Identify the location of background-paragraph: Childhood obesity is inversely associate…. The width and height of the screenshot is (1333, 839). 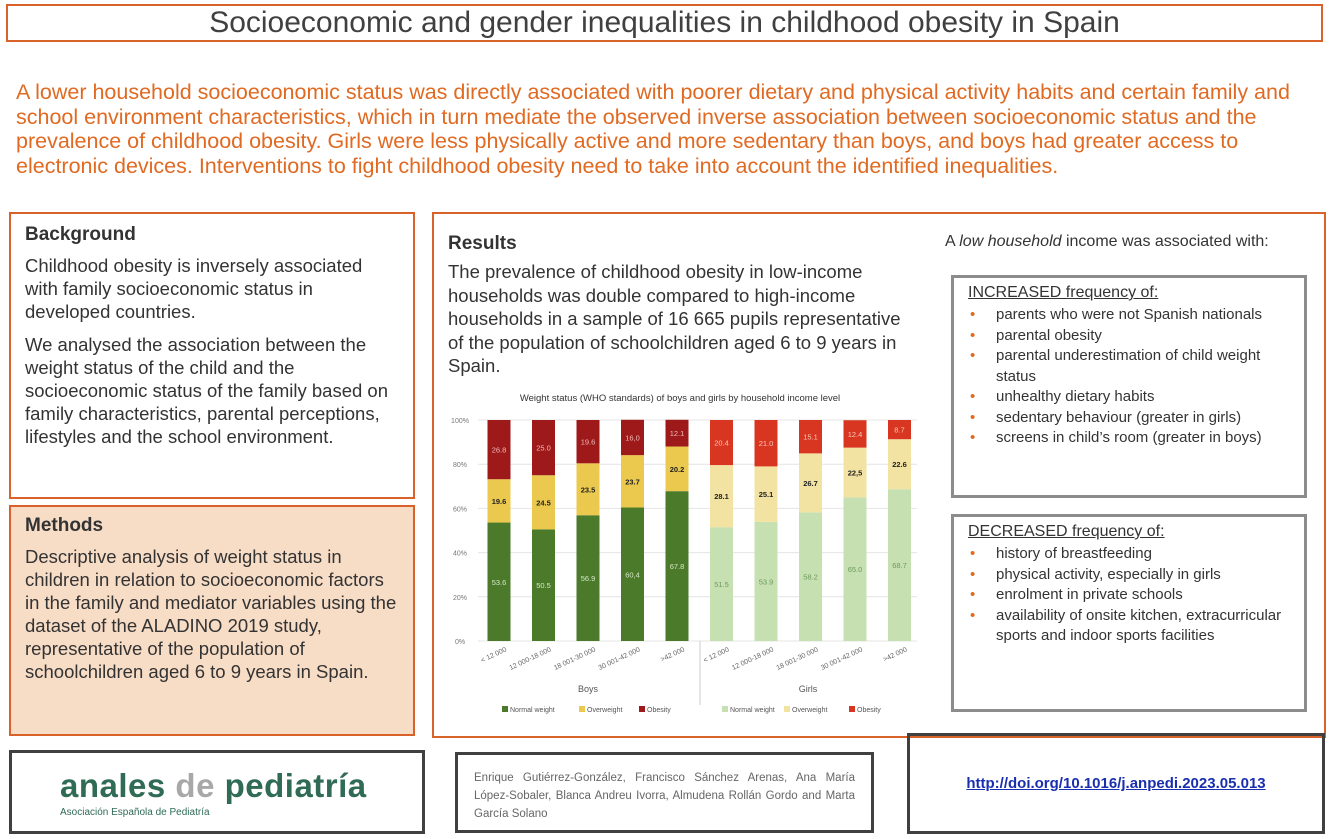
(194, 288).